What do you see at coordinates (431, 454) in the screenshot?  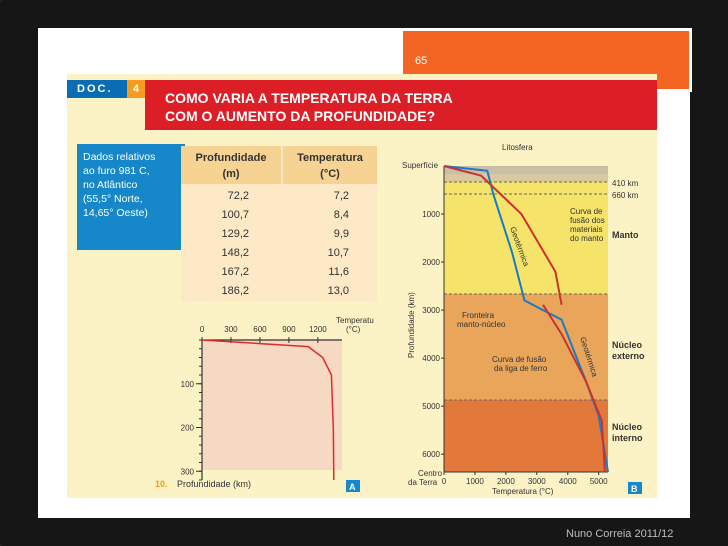 I see `graph-b-y-tick-label: 6000` at bounding box center [431, 454].